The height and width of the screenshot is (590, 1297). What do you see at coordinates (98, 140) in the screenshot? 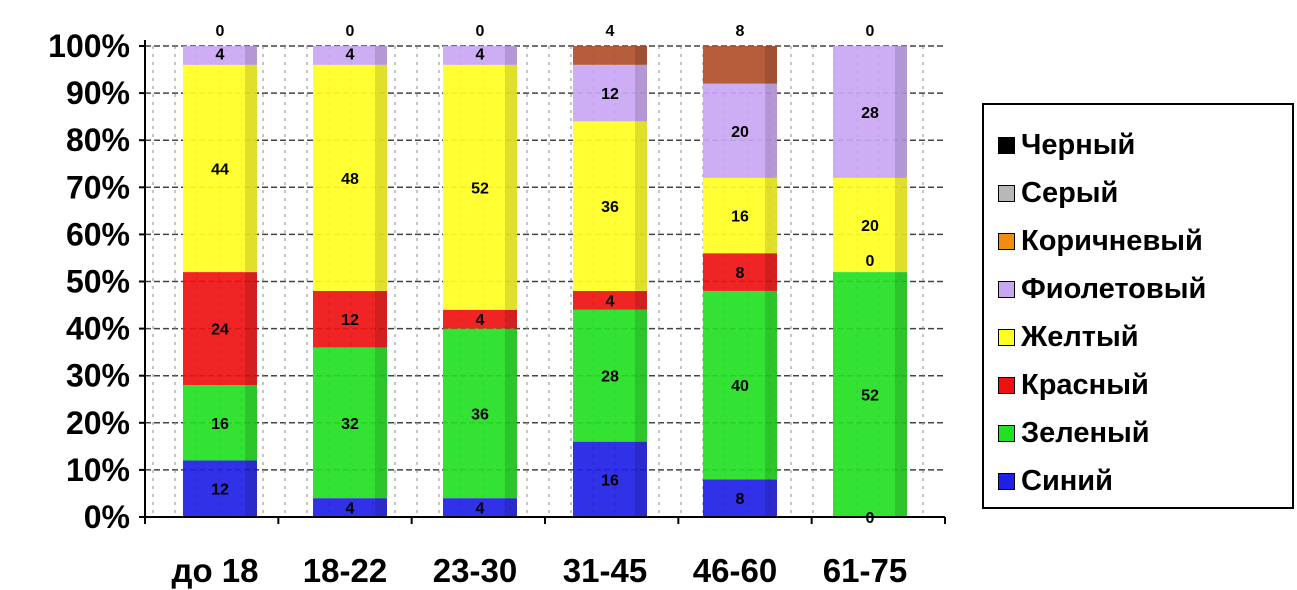
I see `y-tick-label: 80%` at bounding box center [98, 140].